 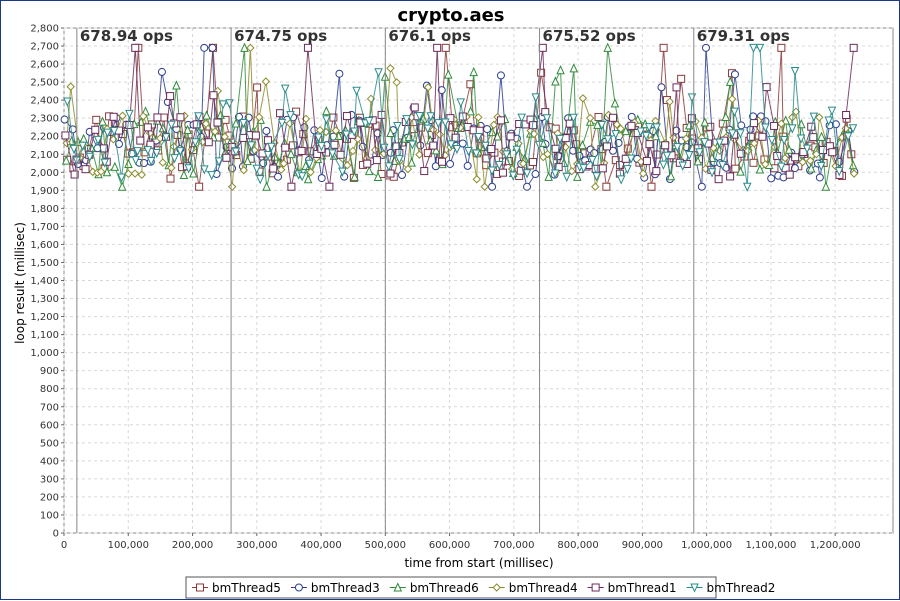 What do you see at coordinates (64, 545) in the screenshot?
I see `x-tick-label: 0` at bounding box center [64, 545].